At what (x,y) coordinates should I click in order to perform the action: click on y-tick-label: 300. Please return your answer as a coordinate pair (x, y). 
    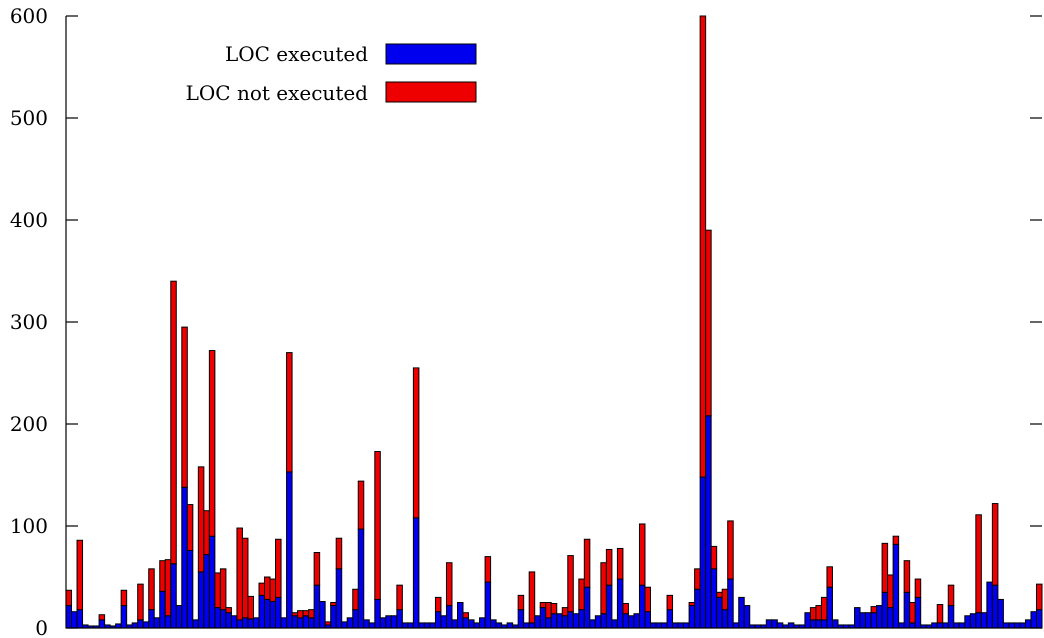
    Looking at the image, I should click on (29, 322).